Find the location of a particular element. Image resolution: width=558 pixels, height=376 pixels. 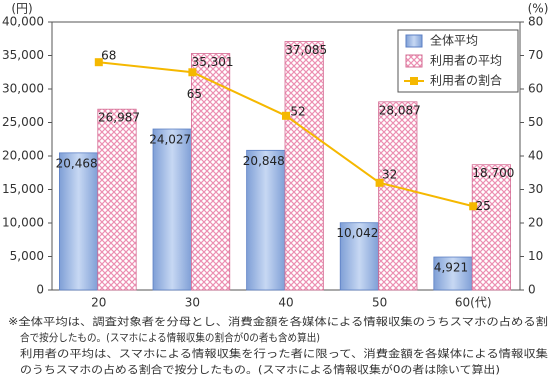

value-label: 18,700 is located at coordinates (493, 173).